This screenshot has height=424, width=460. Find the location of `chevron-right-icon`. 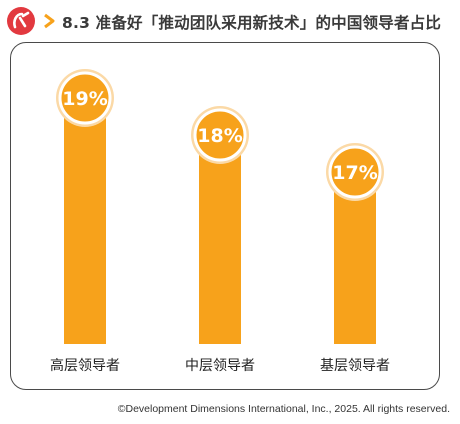

chevron-right-icon is located at coordinates (49, 21).